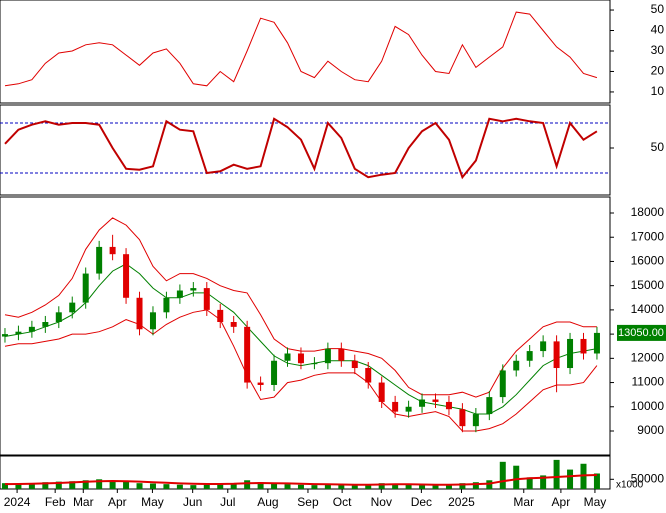 The image size is (666, 513). What do you see at coordinates (595, 502) in the screenshot?
I see `x-tick-label: May` at bounding box center [595, 502].